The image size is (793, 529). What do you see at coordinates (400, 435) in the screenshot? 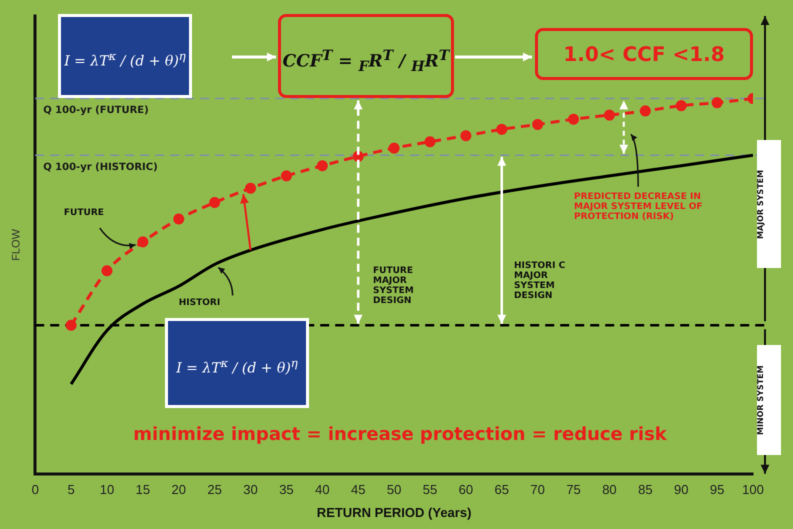
I see `annotation: minimize impact = increase protection = reduce risk` at bounding box center [400, 435].